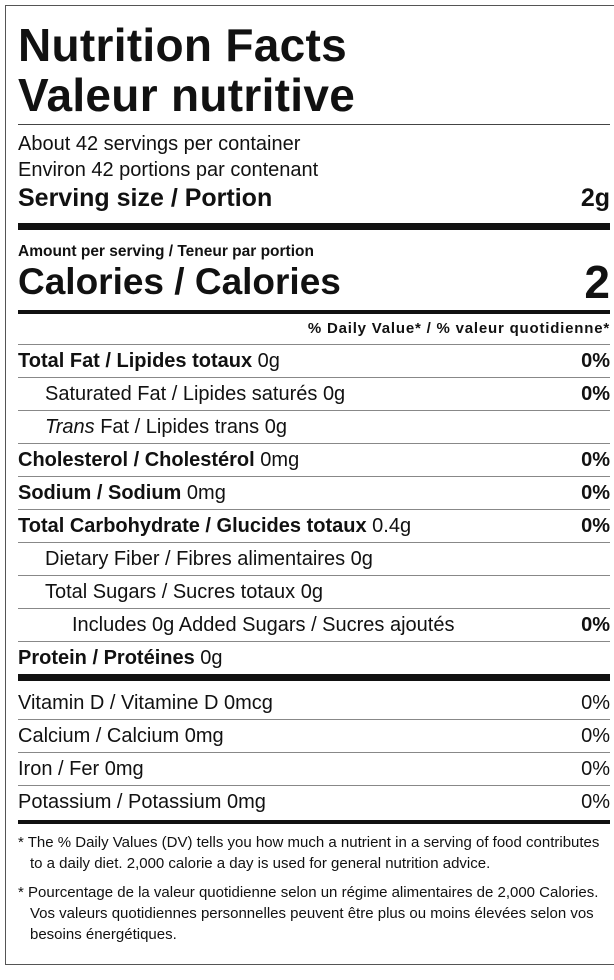 The height and width of the screenshot is (980, 614). I want to click on title: Nutrition Facts Valeur nutritive, so click(314, 65).